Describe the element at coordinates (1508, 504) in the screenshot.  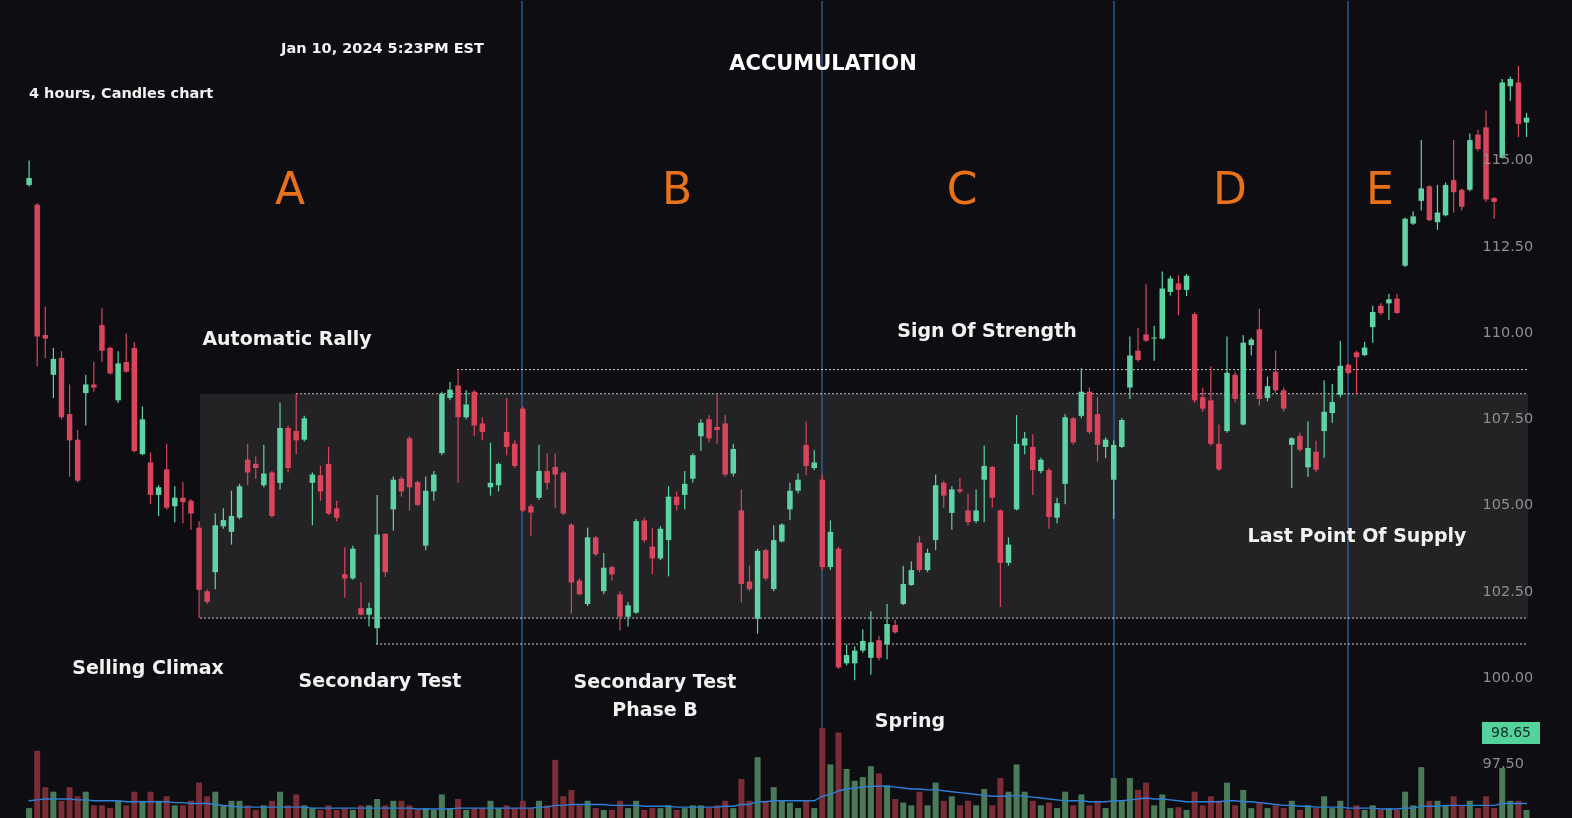
I see `y-tick-label: 105.00` at that location.